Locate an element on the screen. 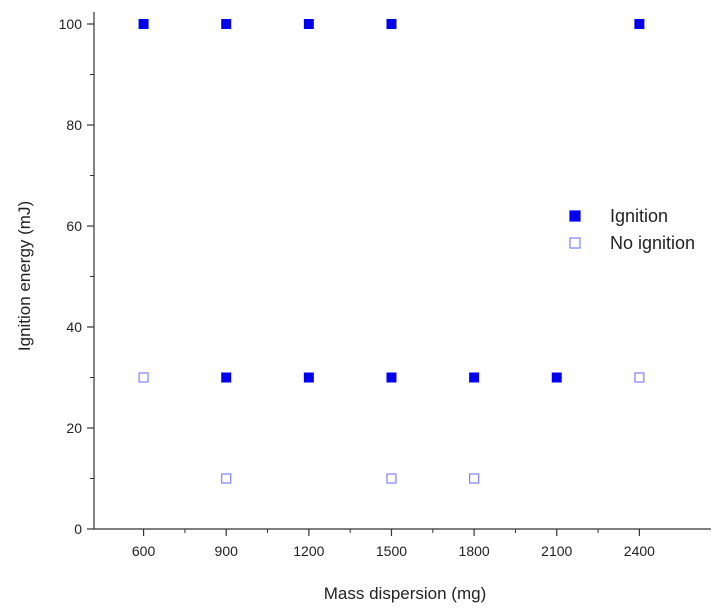 The image size is (718, 608). x-tick-label: 1800 is located at coordinates (474, 551).